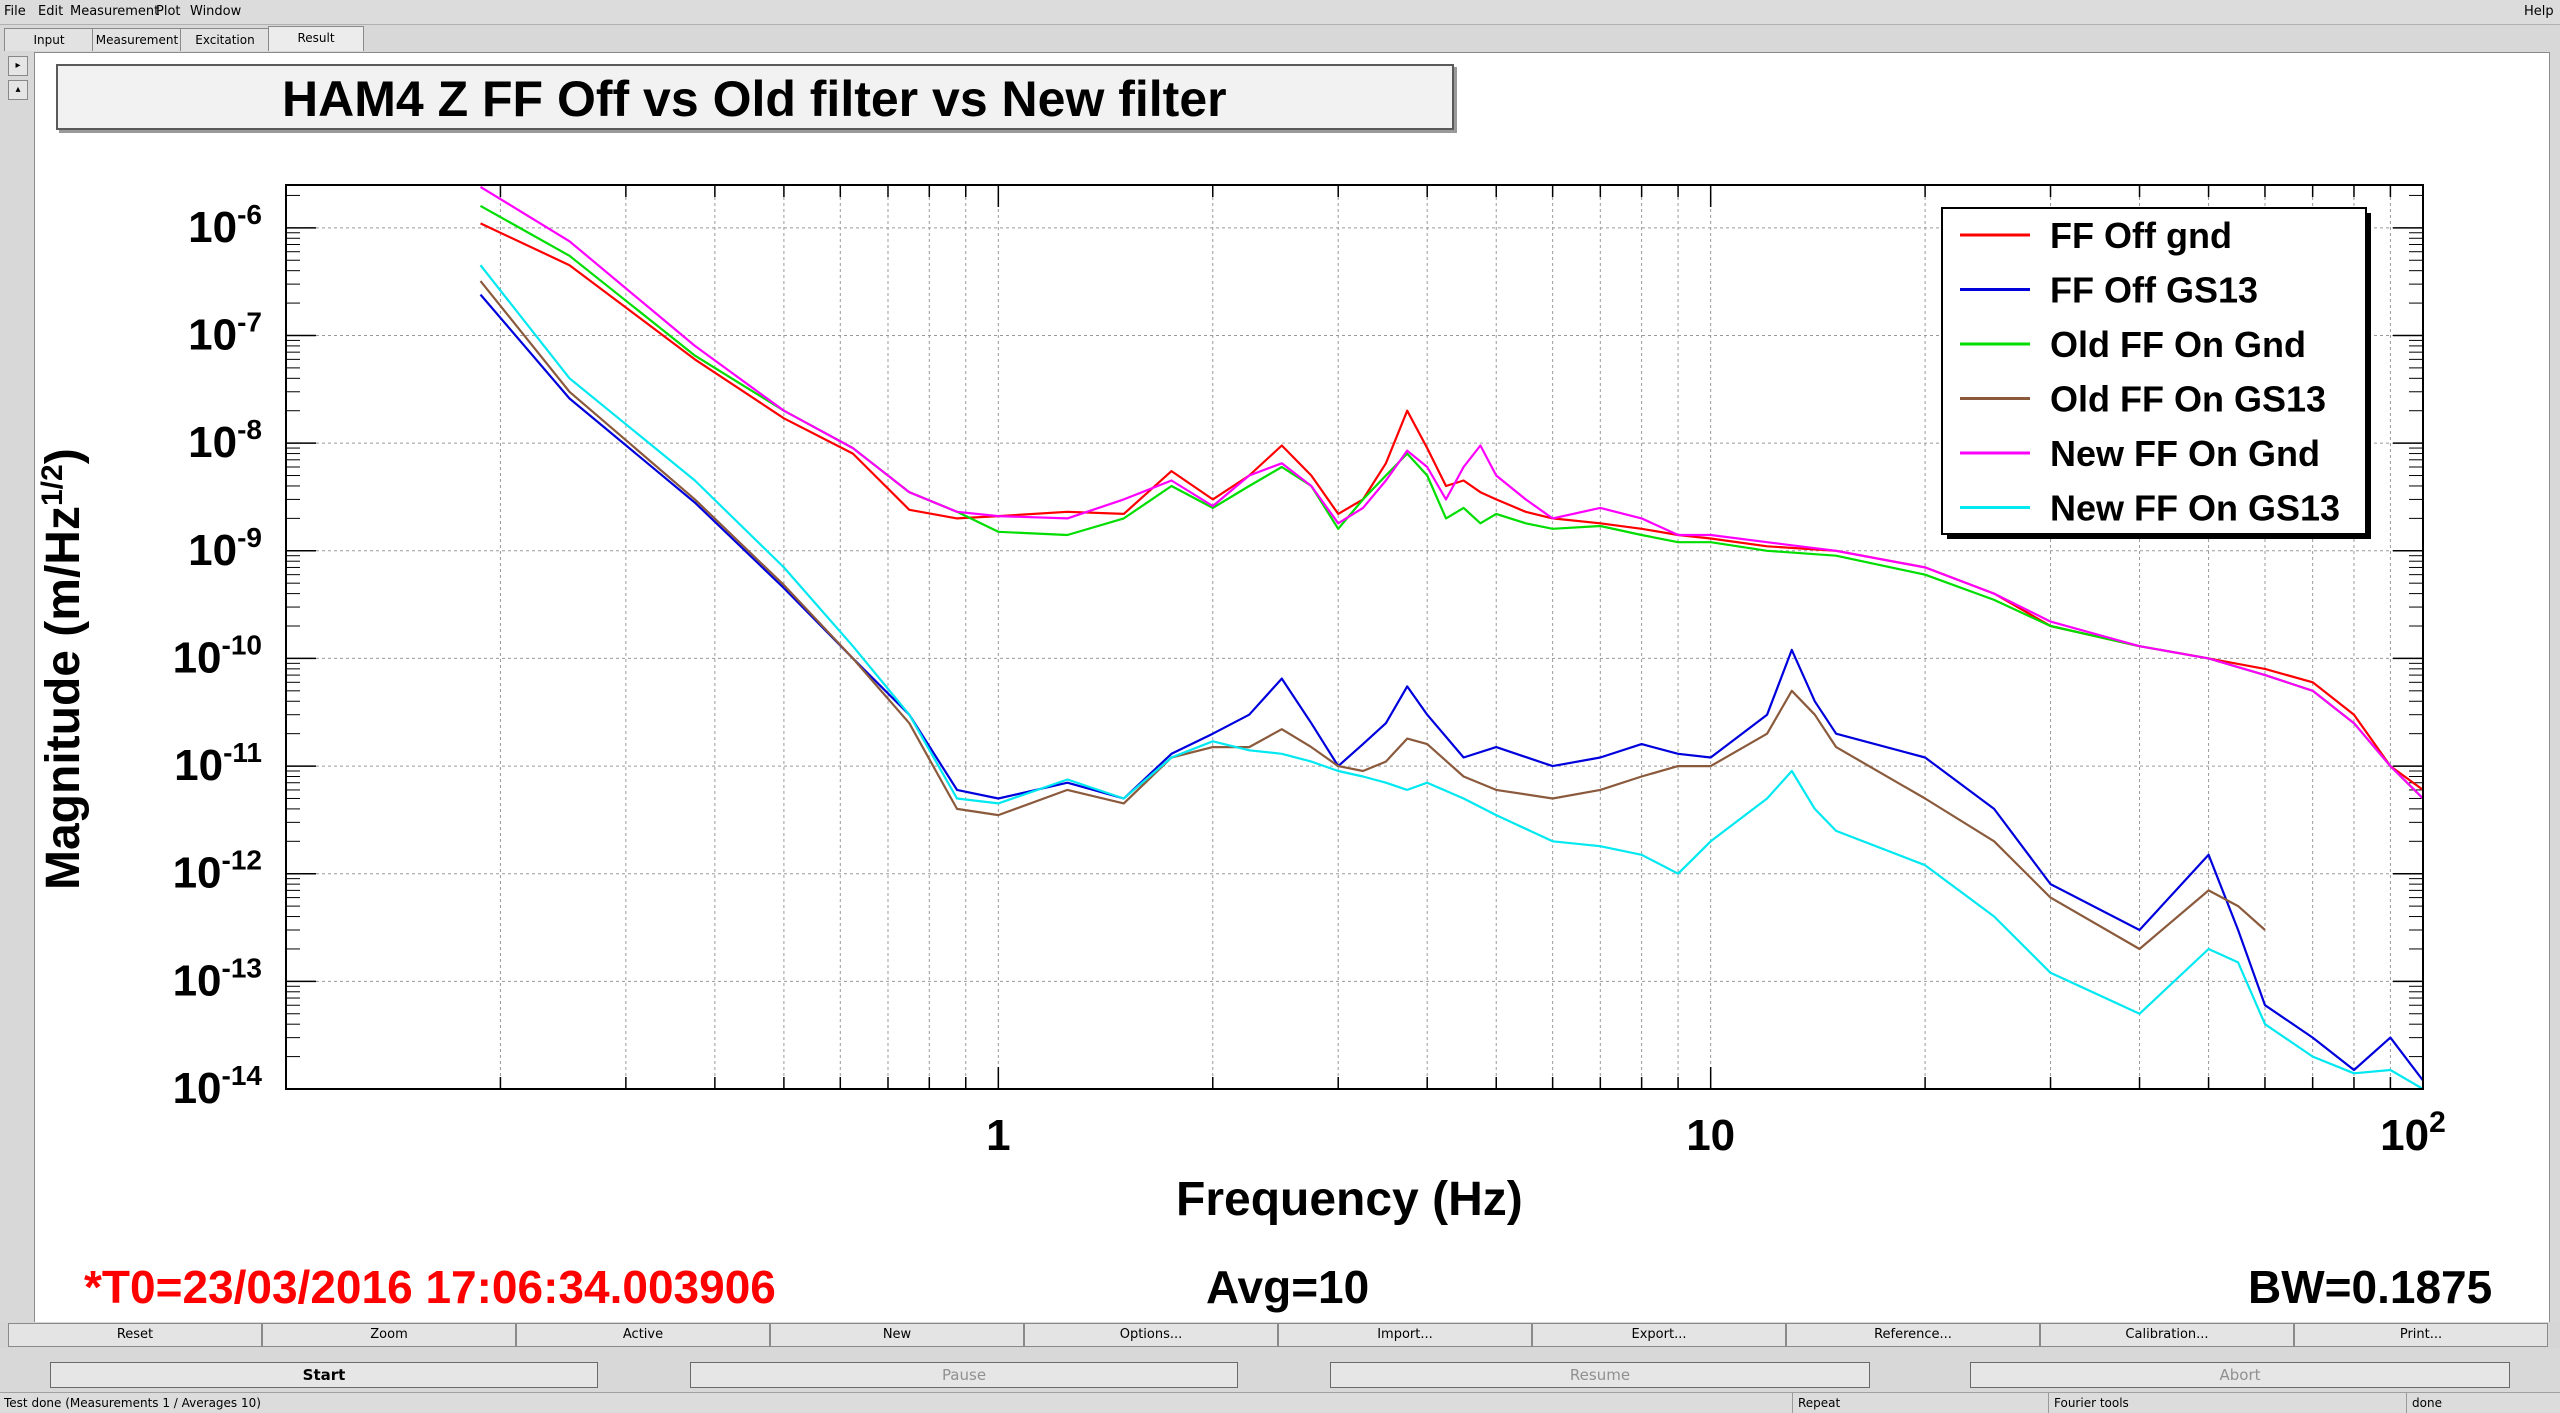  I want to click on y-axis-label: Magnitude (m/Hz1/2), so click(63, 669).